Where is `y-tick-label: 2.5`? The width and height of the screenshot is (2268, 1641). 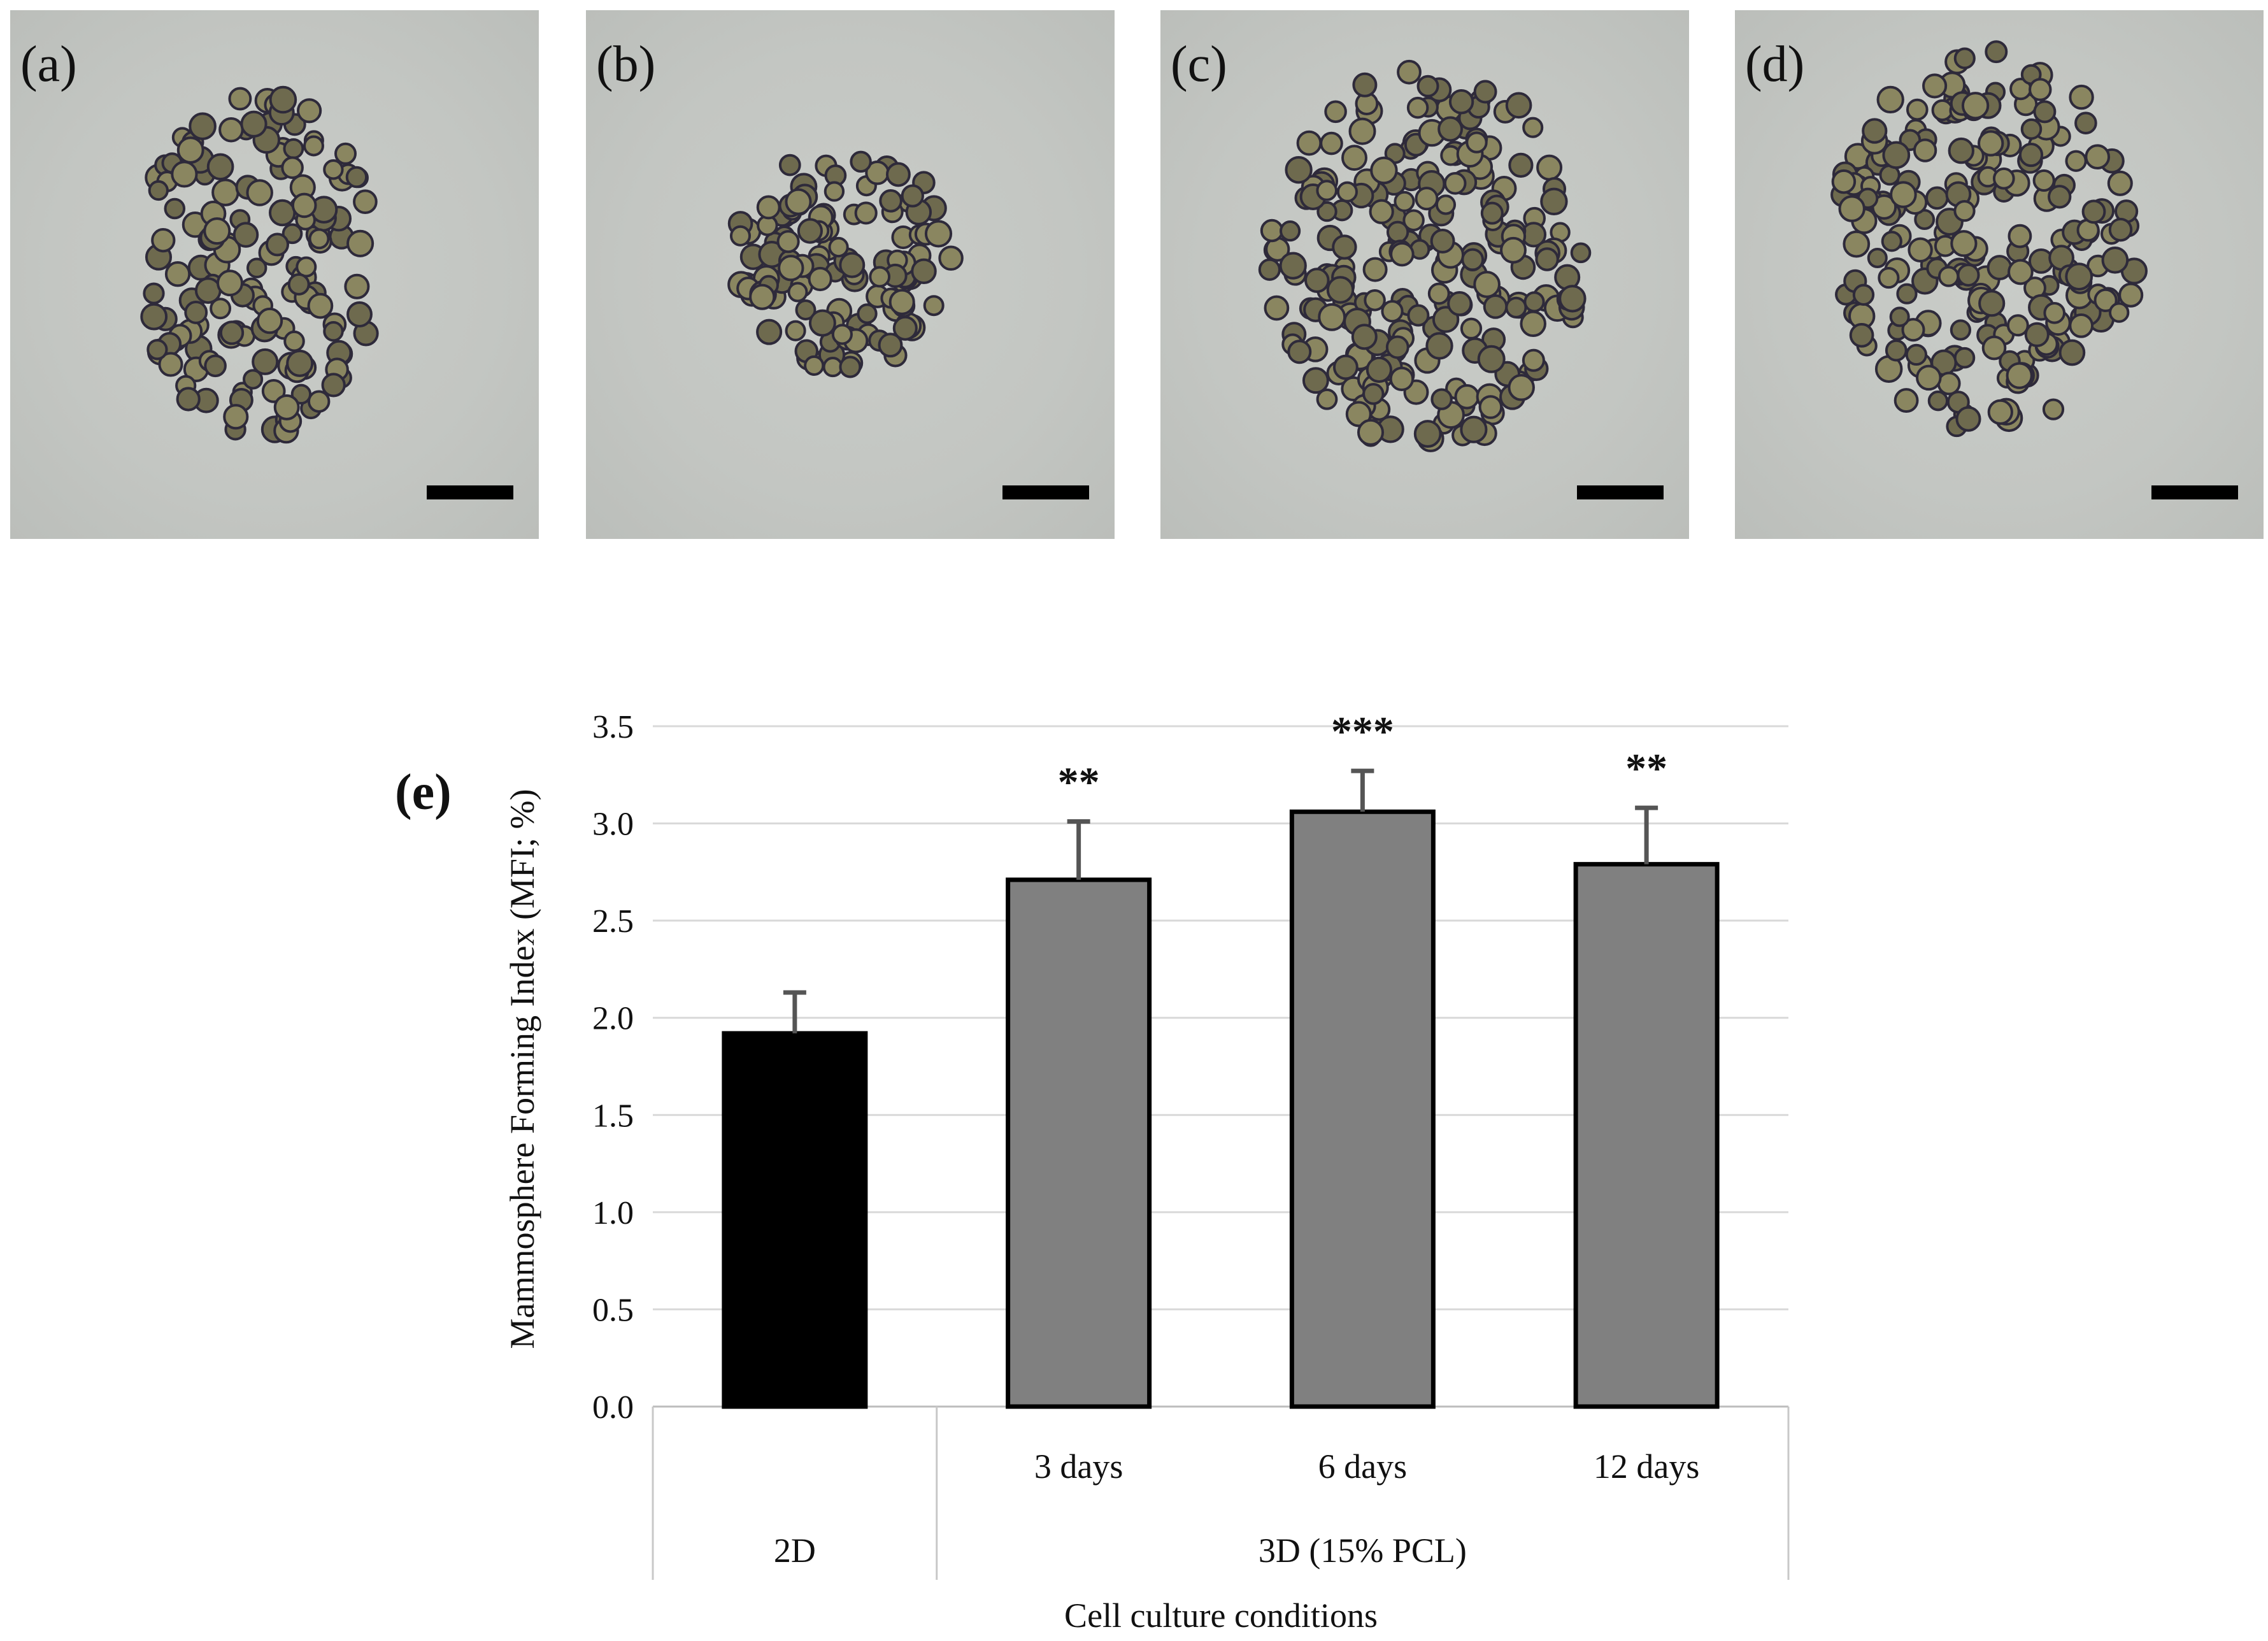 y-tick-label: 2.5 is located at coordinates (613, 921).